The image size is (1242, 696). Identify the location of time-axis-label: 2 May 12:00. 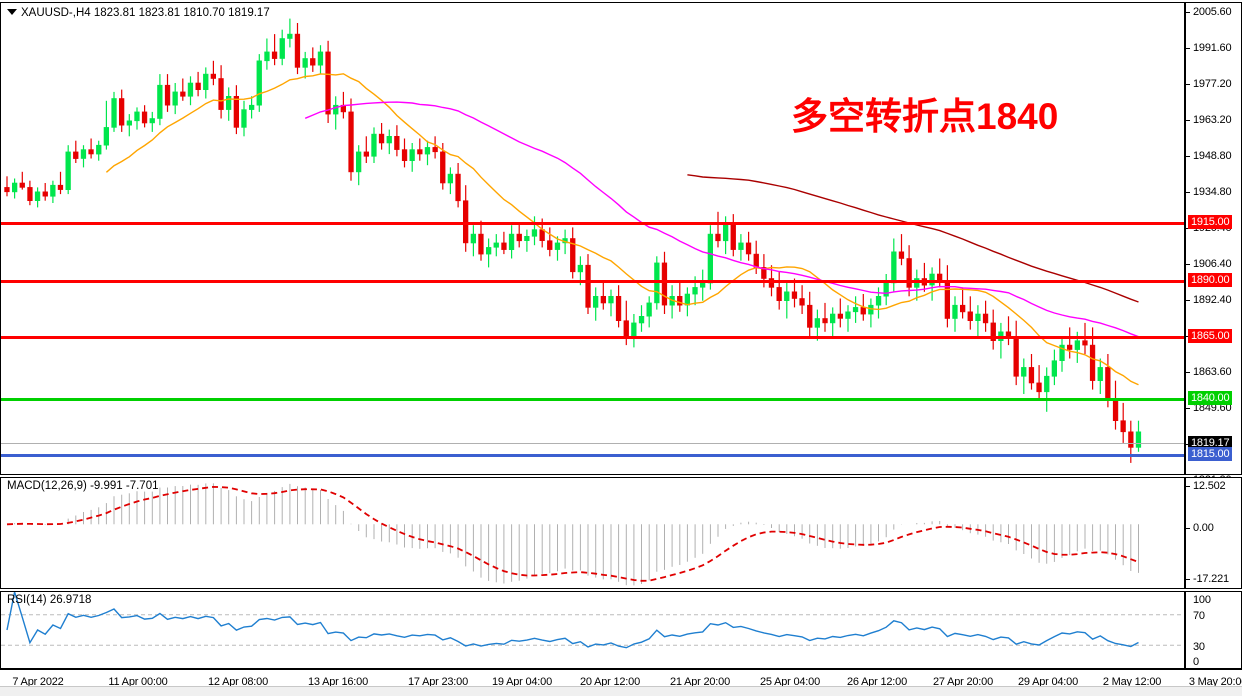
(1132, 682).